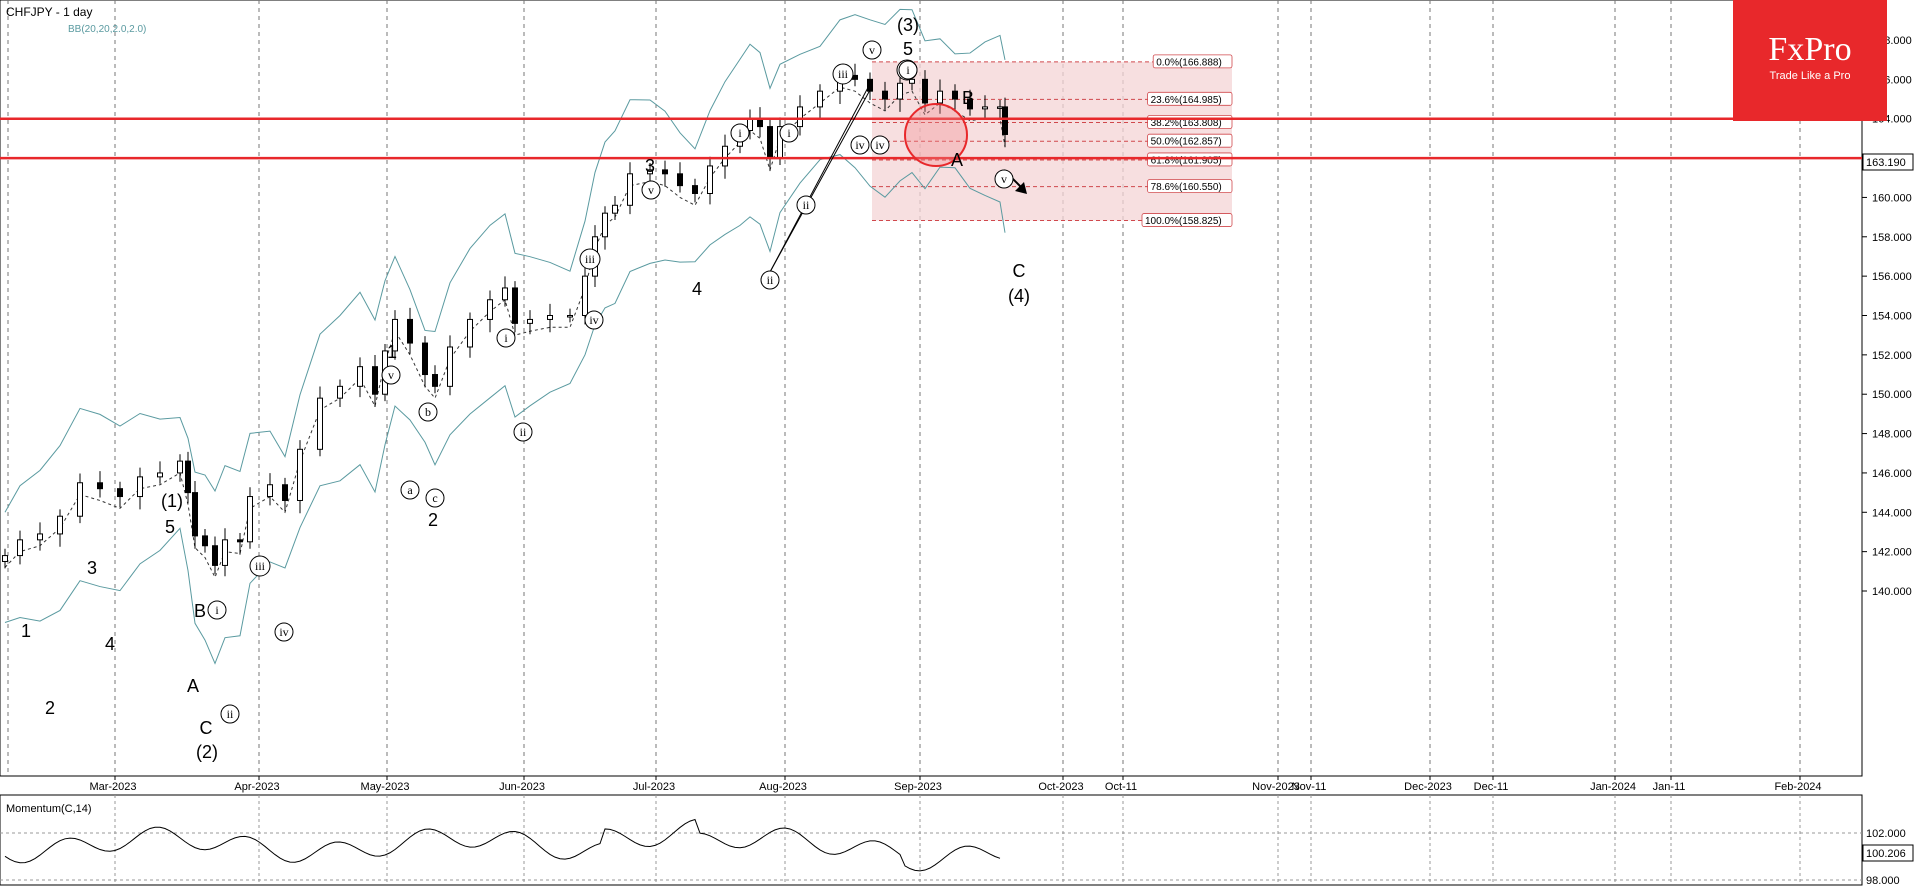 This screenshot has width=1914, height=886. Describe the element at coordinates (1892, 474) in the screenshot. I see `y-tick-label: 146.000` at that location.